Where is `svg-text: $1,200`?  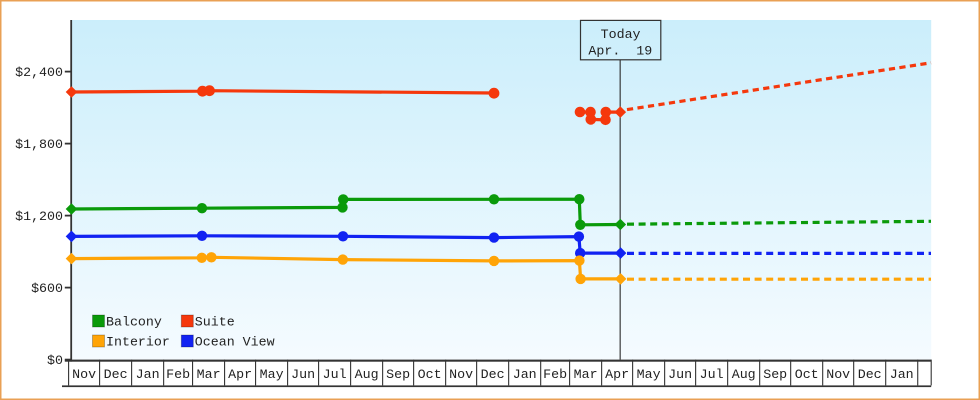 svg-text: $1,200 is located at coordinates (39, 216).